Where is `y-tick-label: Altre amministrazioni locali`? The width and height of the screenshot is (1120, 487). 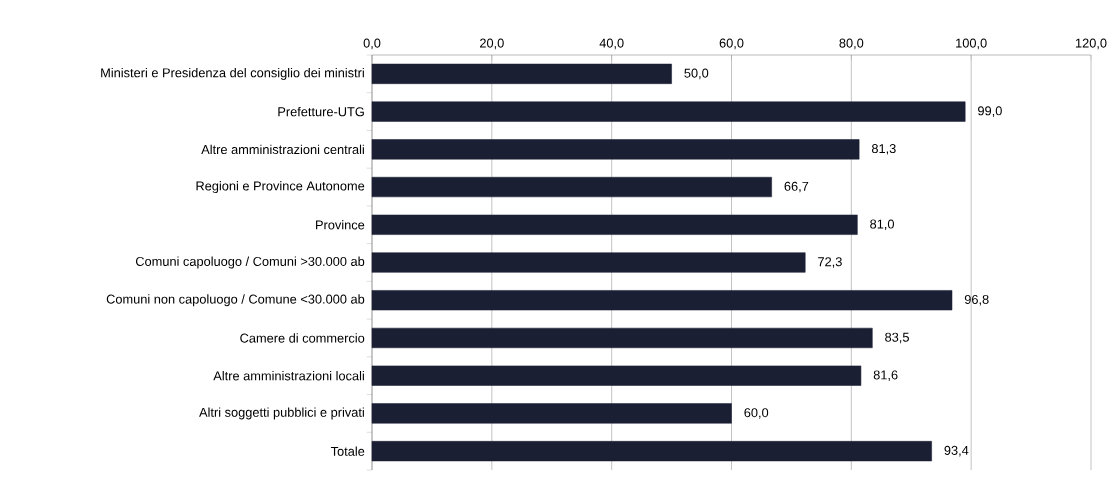 y-tick-label: Altre amministrazioni locali is located at coordinates (288, 376).